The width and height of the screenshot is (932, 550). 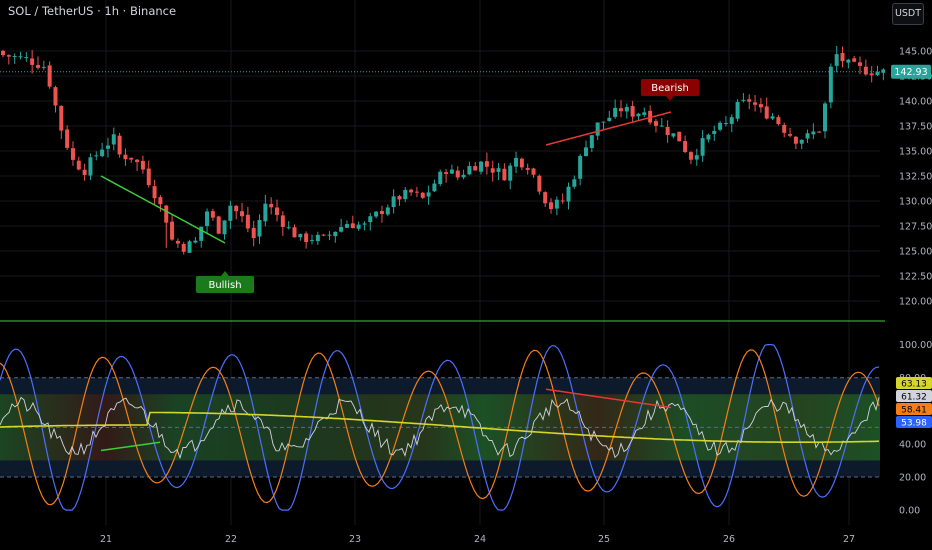 I want to click on bullish-label: Bullish, so click(x=225, y=282).